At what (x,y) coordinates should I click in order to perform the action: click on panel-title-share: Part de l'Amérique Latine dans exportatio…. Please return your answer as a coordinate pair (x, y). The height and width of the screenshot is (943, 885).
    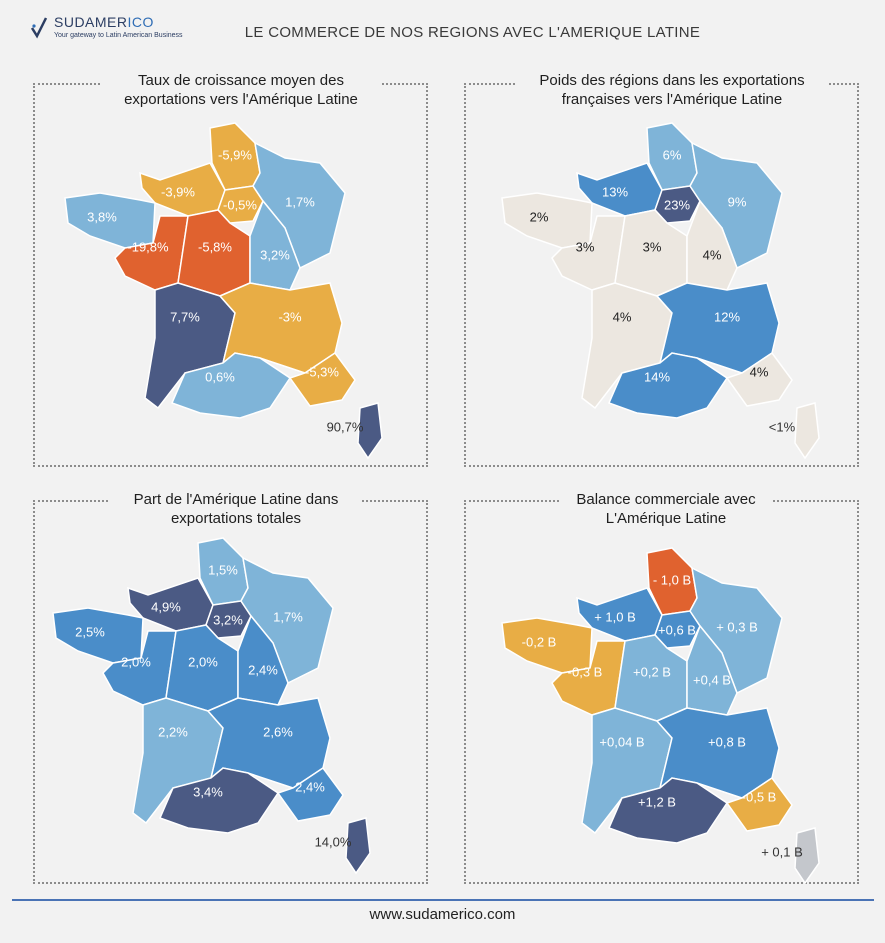
    Looking at the image, I should click on (236, 509).